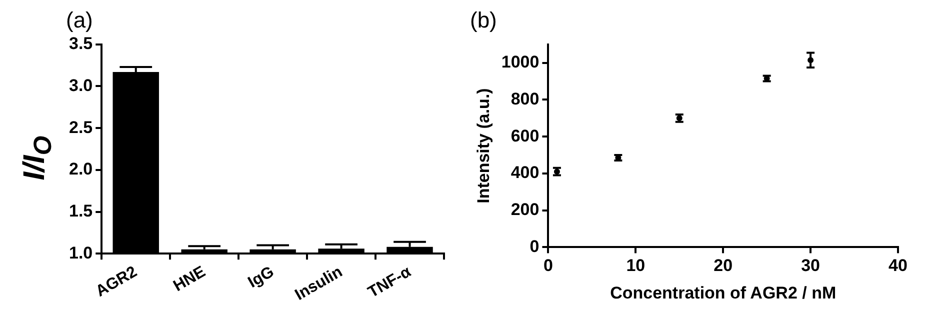 This screenshot has width=925, height=320. What do you see at coordinates (525, 172) in the screenshot?
I see `y-tick-label: 400` at bounding box center [525, 172].